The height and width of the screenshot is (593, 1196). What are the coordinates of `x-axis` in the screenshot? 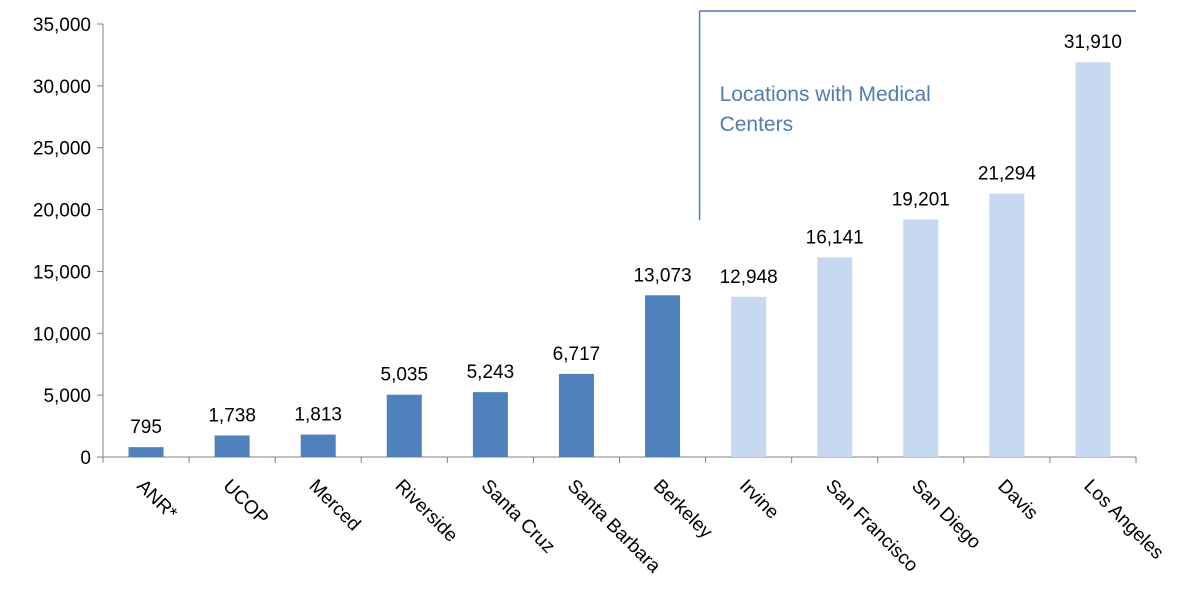 It's located at (619, 459).